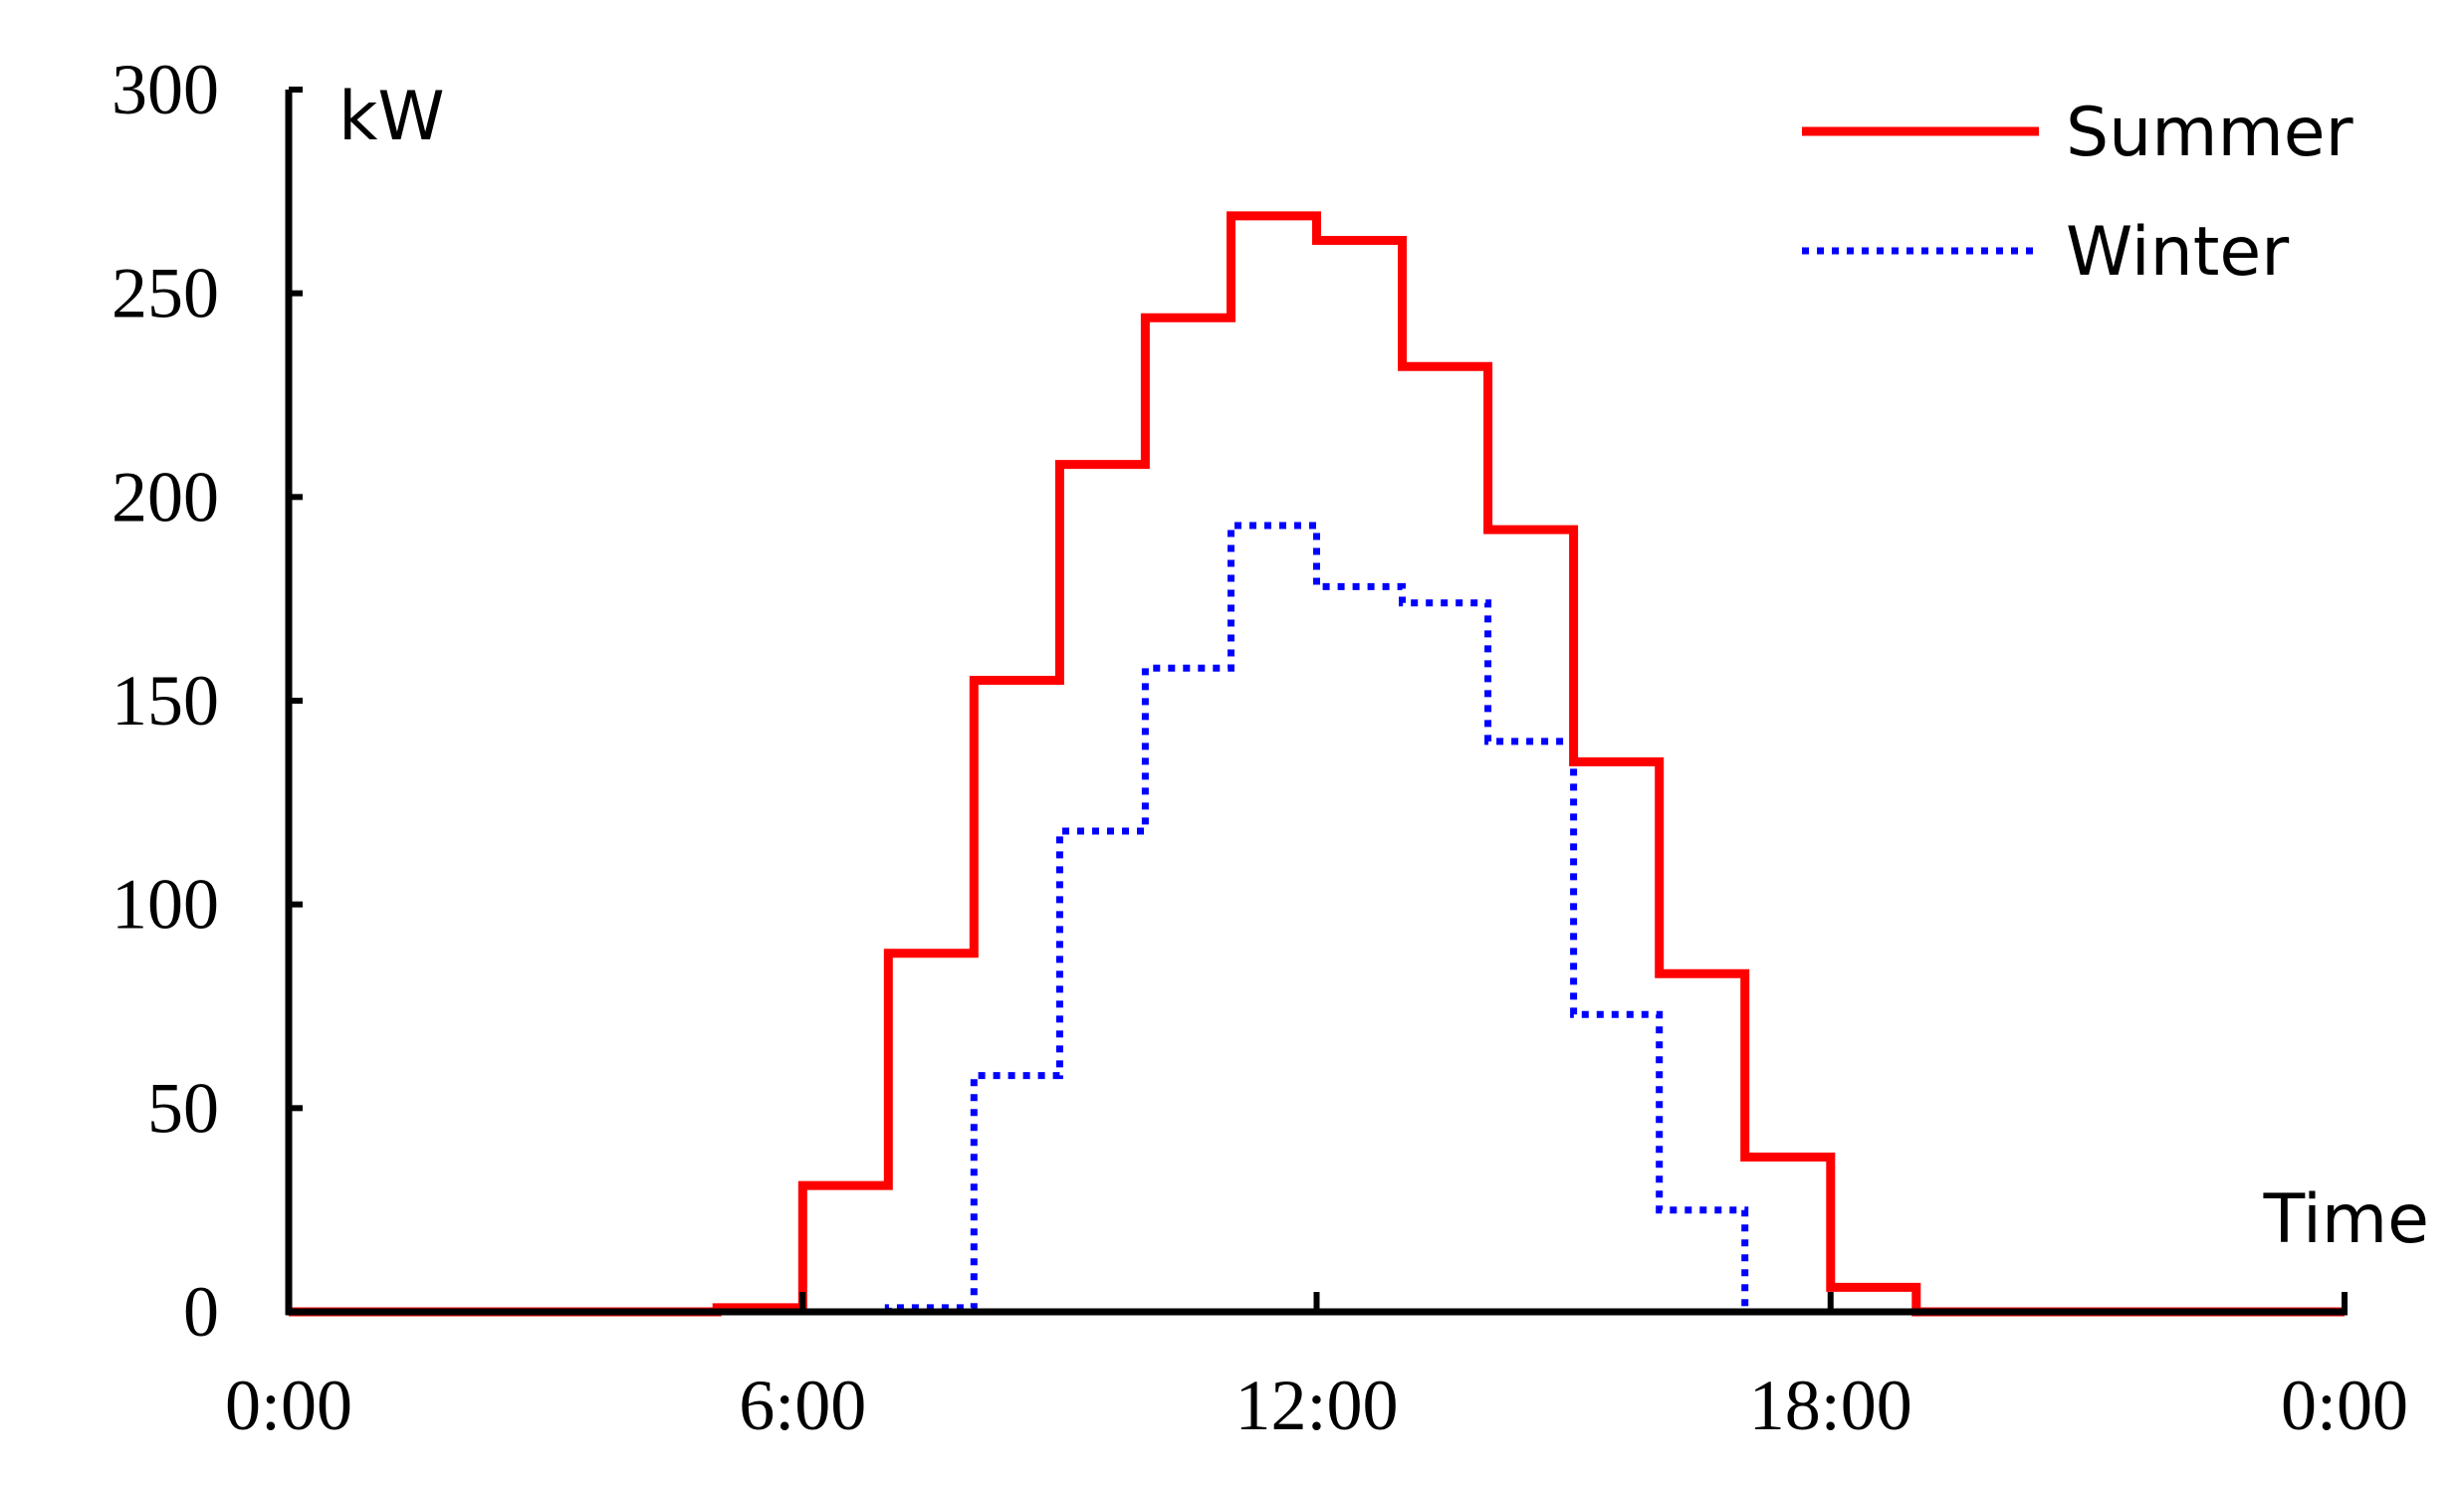 This screenshot has width=2464, height=1487. What do you see at coordinates (2078, 193) in the screenshot?
I see `legend: Summer Winter` at bounding box center [2078, 193].